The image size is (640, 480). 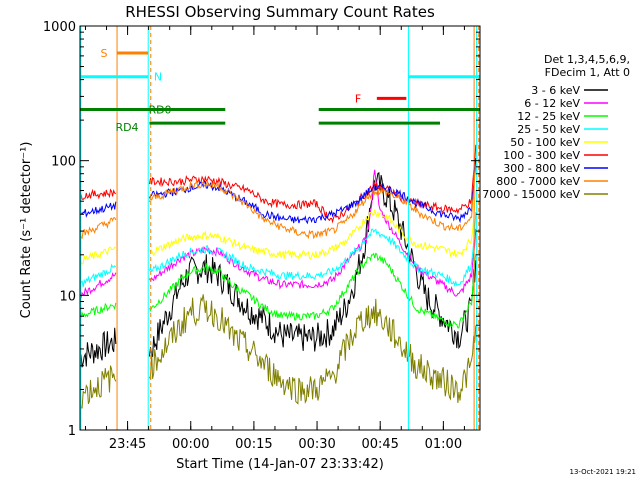 I want to click on y-axis-label: Count Rate (s⁻¹ detector⁻¹), so click(x=26, y=230).